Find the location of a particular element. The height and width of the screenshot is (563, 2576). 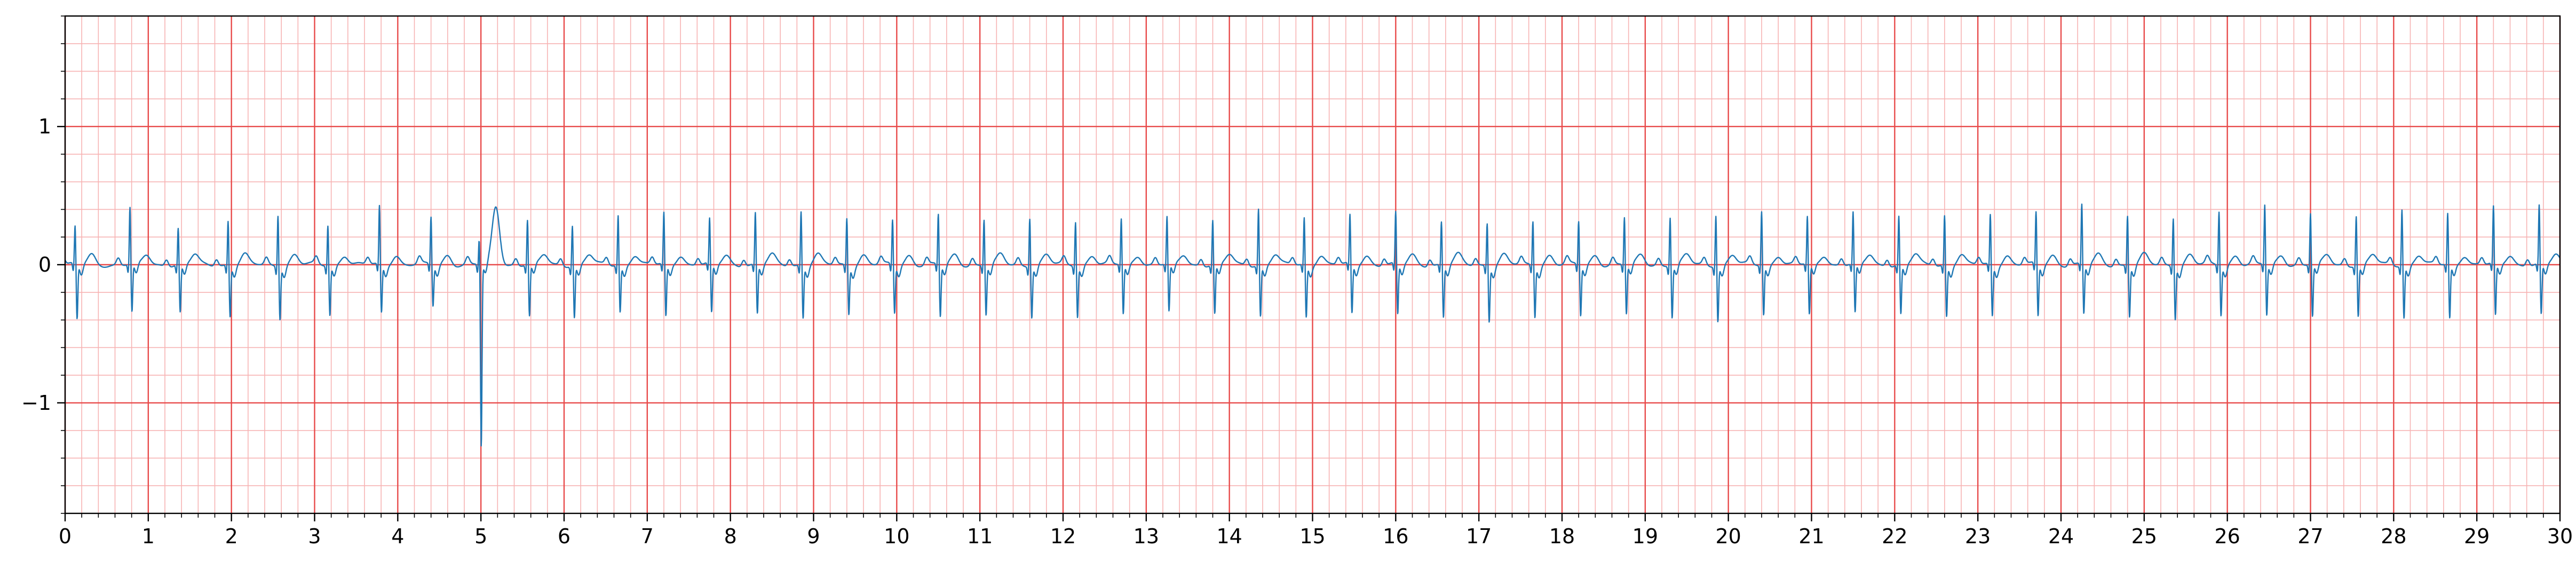

x-tick-label: 18 is located at coordinates (1562, 536).